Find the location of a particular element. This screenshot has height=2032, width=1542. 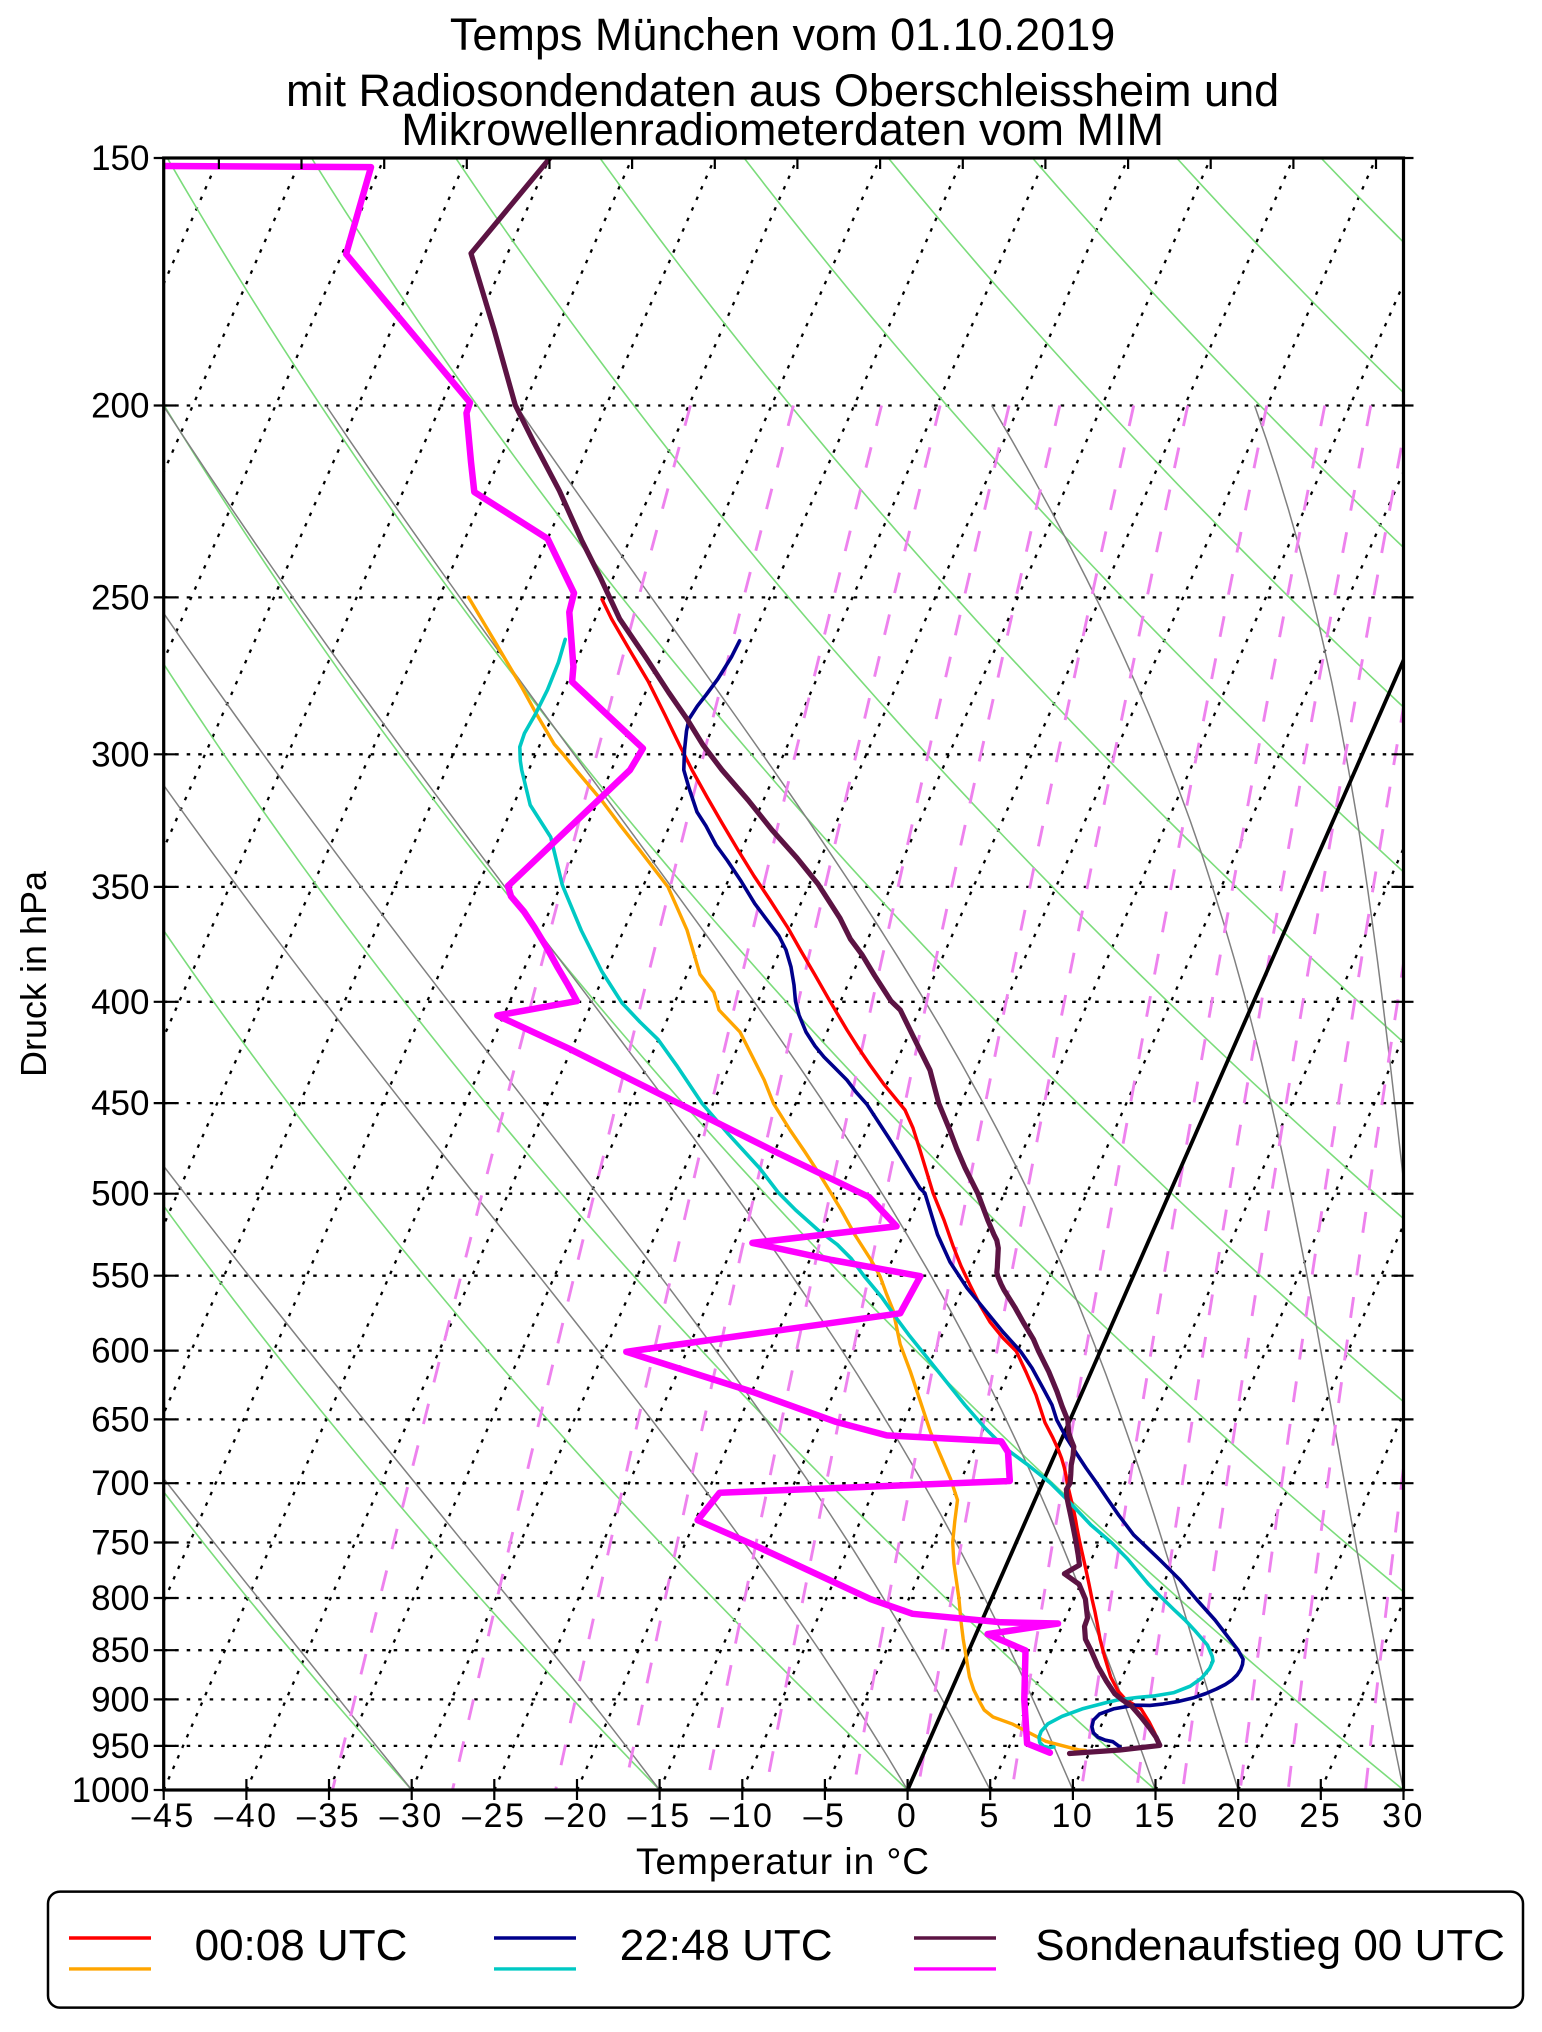

svg-text: 950 is located at coordinates (120, 1746).